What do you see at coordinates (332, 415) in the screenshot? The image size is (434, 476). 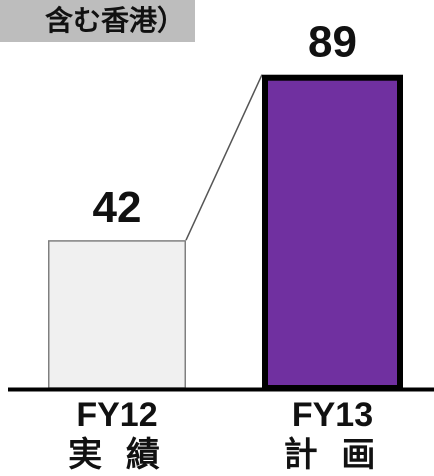 I see `category-label-fy13: FY13` at bounding box center [332, 415].